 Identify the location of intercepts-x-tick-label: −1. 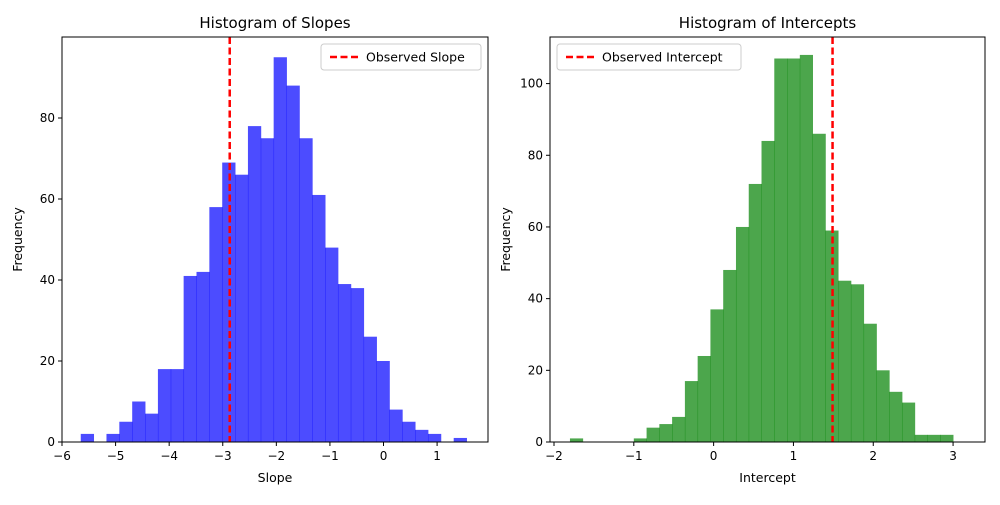
(634, 456).